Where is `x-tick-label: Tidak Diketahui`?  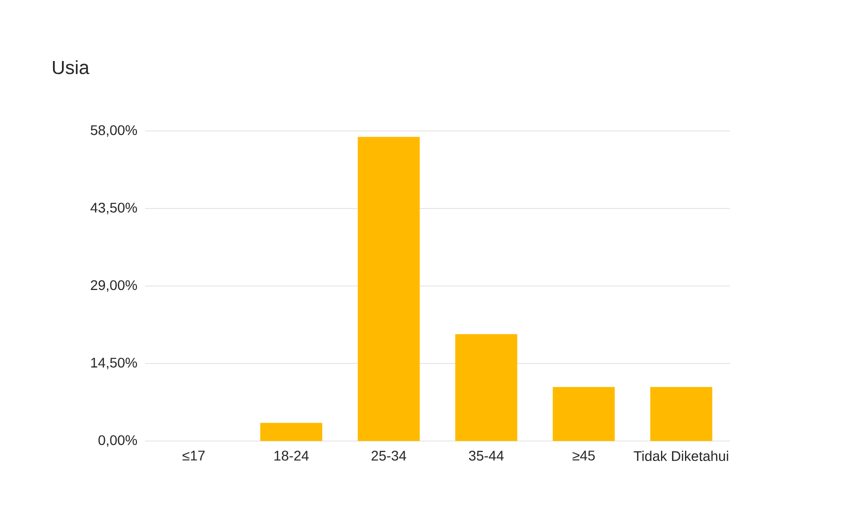
x-tick-label: Tidak Diketahui is located at coordinates (681, 456).